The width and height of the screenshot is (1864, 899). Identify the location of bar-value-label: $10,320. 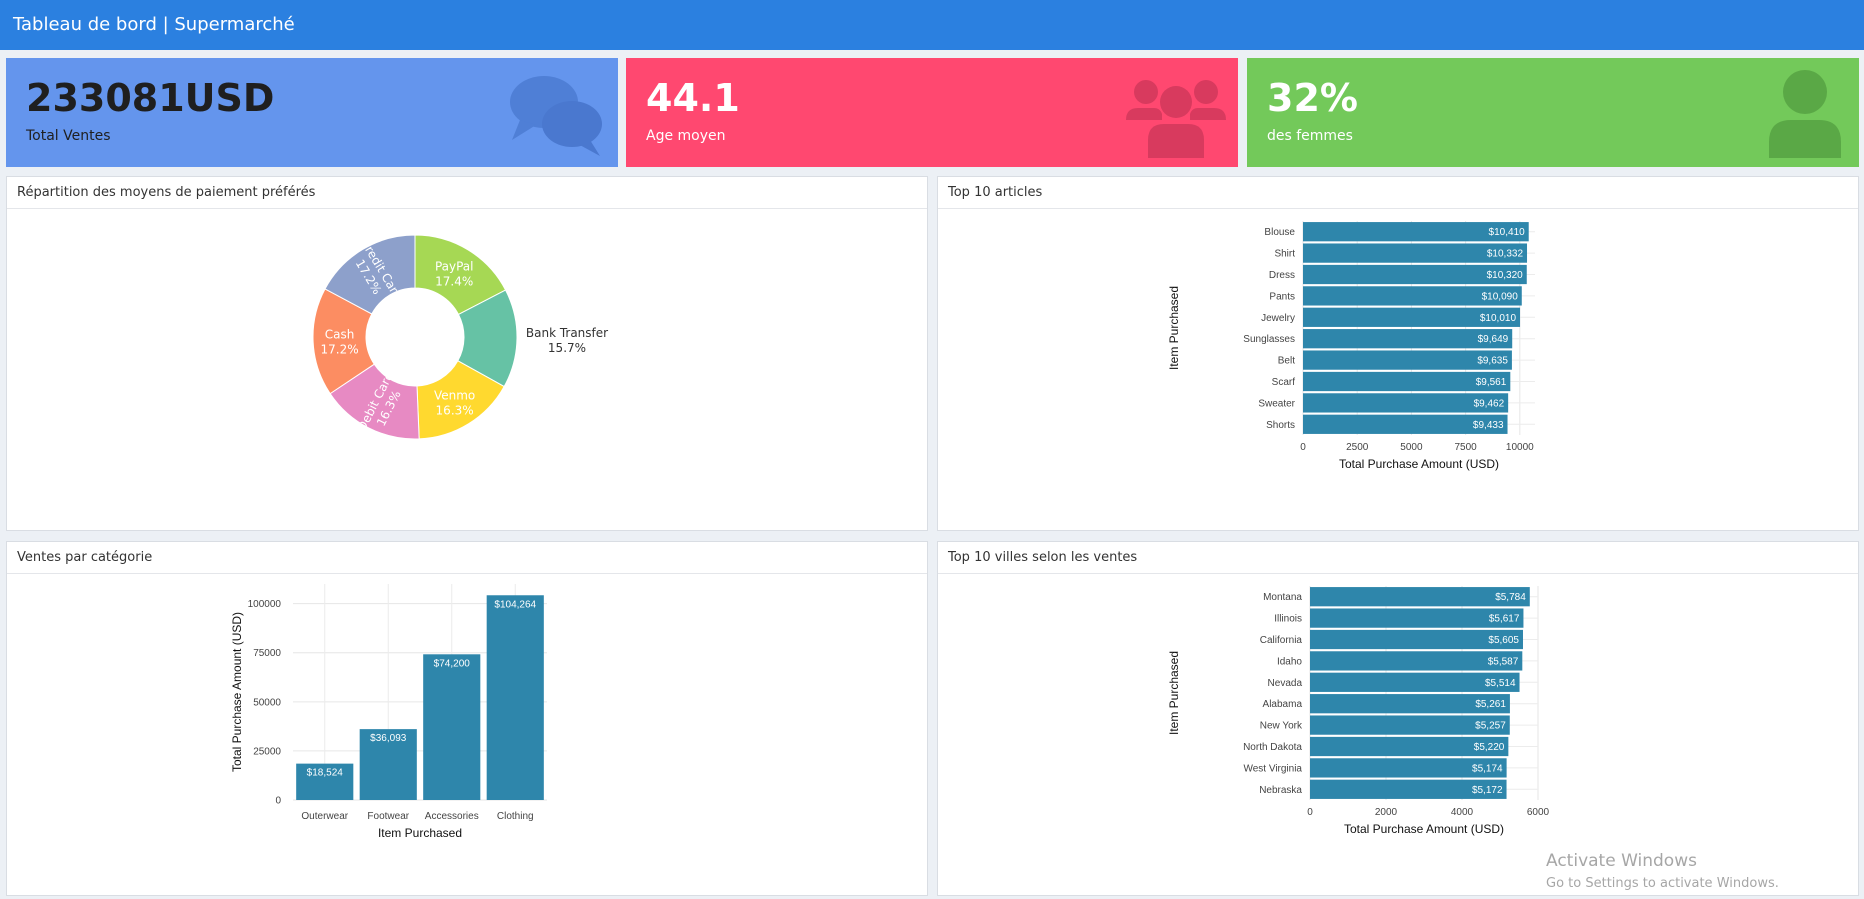
(1505, 275).